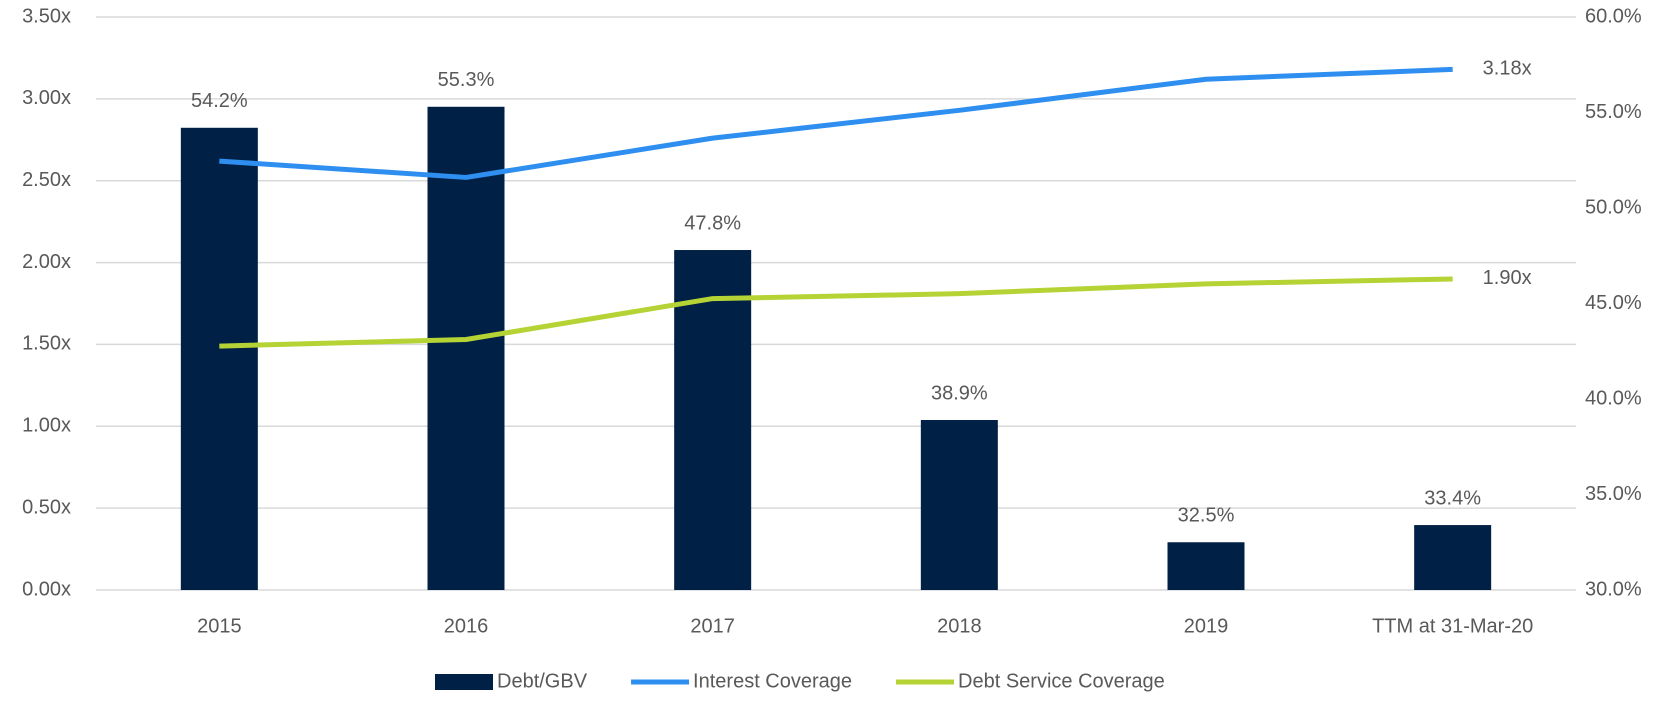 The image size is (1679, 702). I want to click on x-tick-label: 2019, so click(1206, 626).